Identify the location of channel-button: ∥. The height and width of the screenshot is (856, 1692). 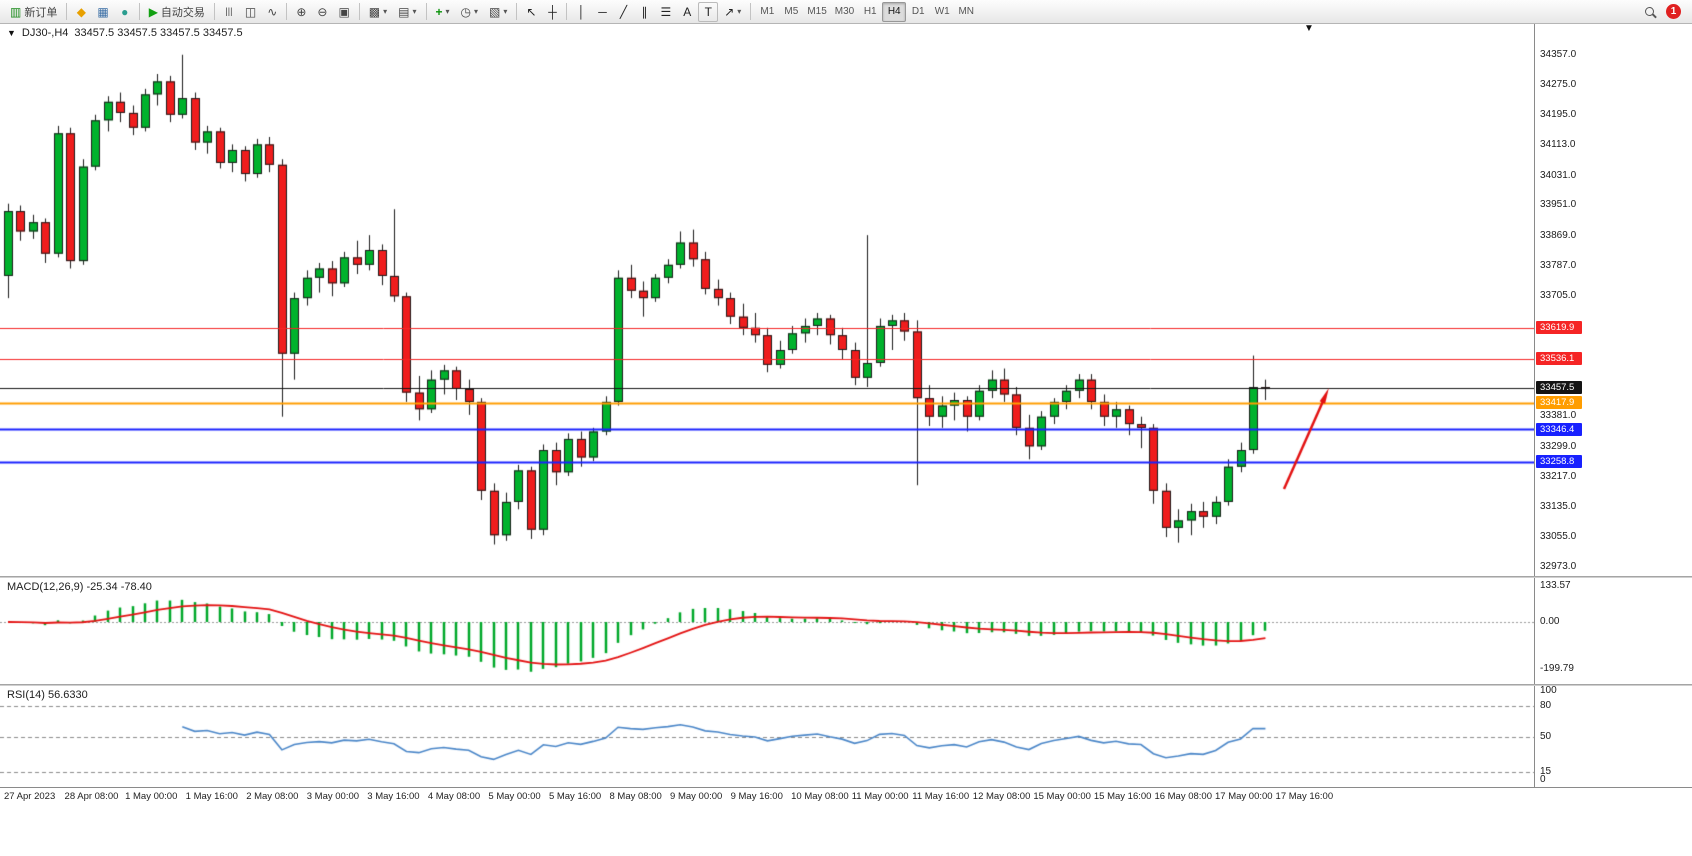
(644, 12).